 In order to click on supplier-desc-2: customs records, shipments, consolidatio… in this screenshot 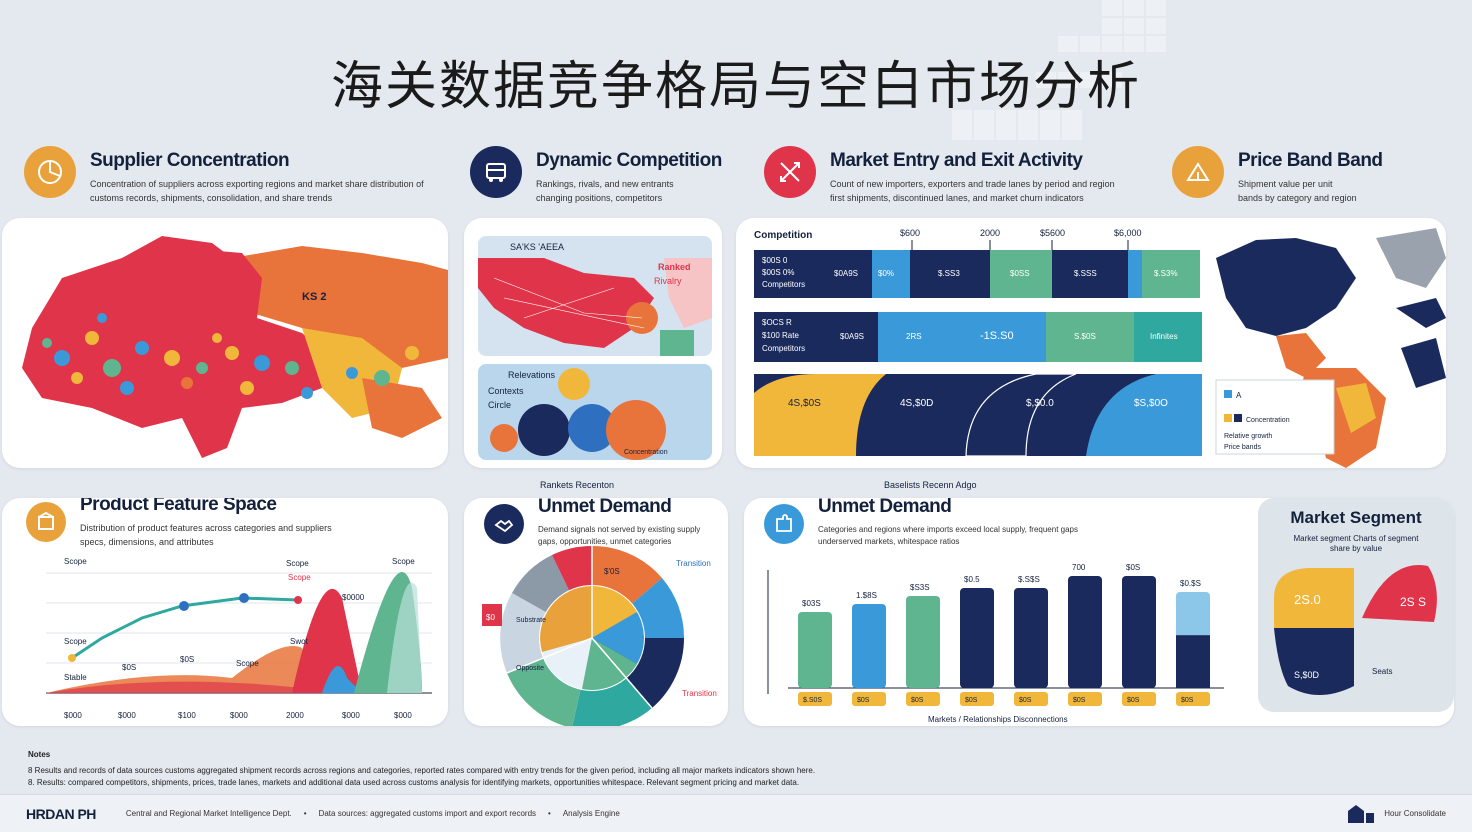, I will do `click(211, 197)`.